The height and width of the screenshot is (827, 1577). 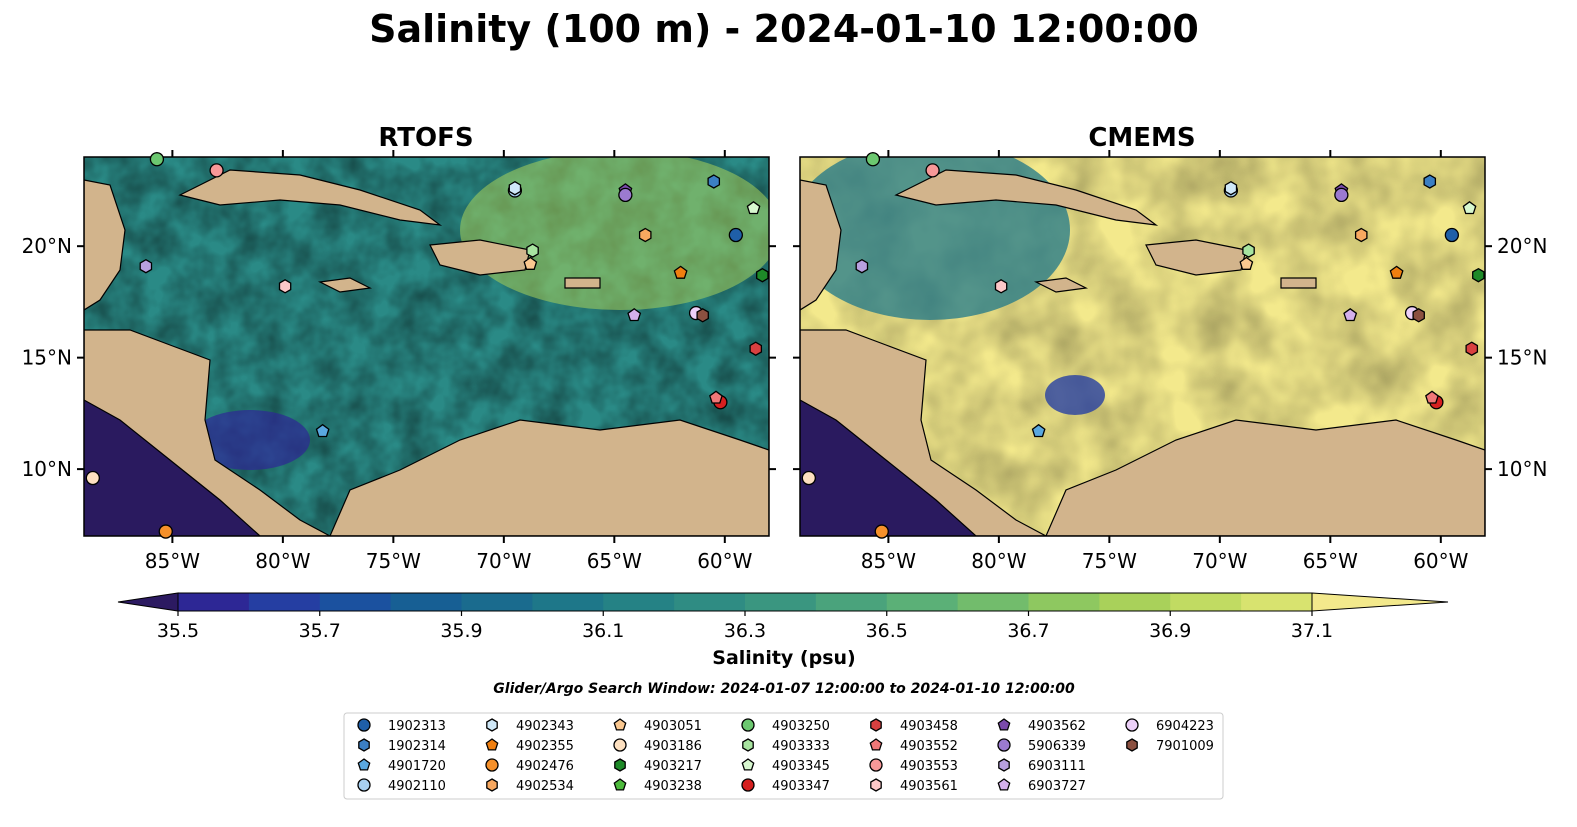 I want to click on colorbar-extend-high, so click(x=1380, y=602).